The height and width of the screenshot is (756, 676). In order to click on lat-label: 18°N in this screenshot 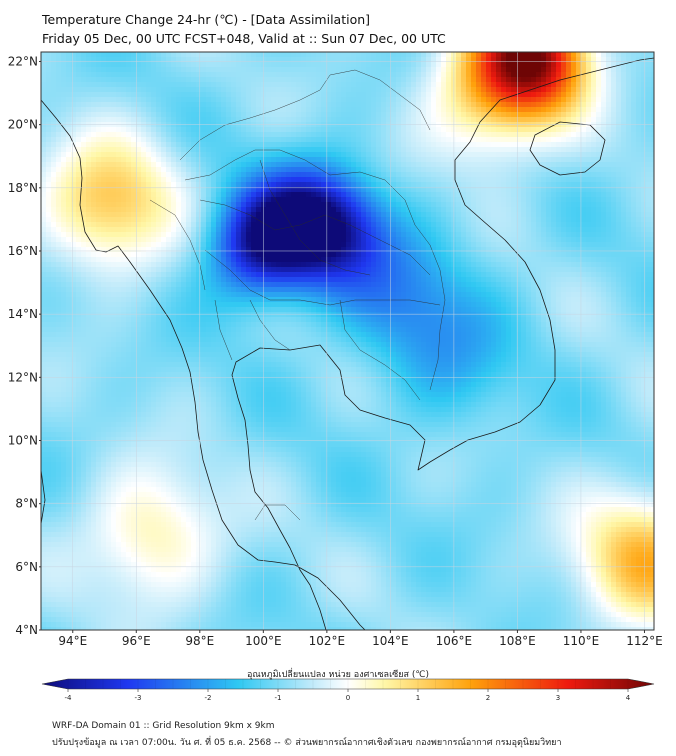, I will do `click(23, 188)`.